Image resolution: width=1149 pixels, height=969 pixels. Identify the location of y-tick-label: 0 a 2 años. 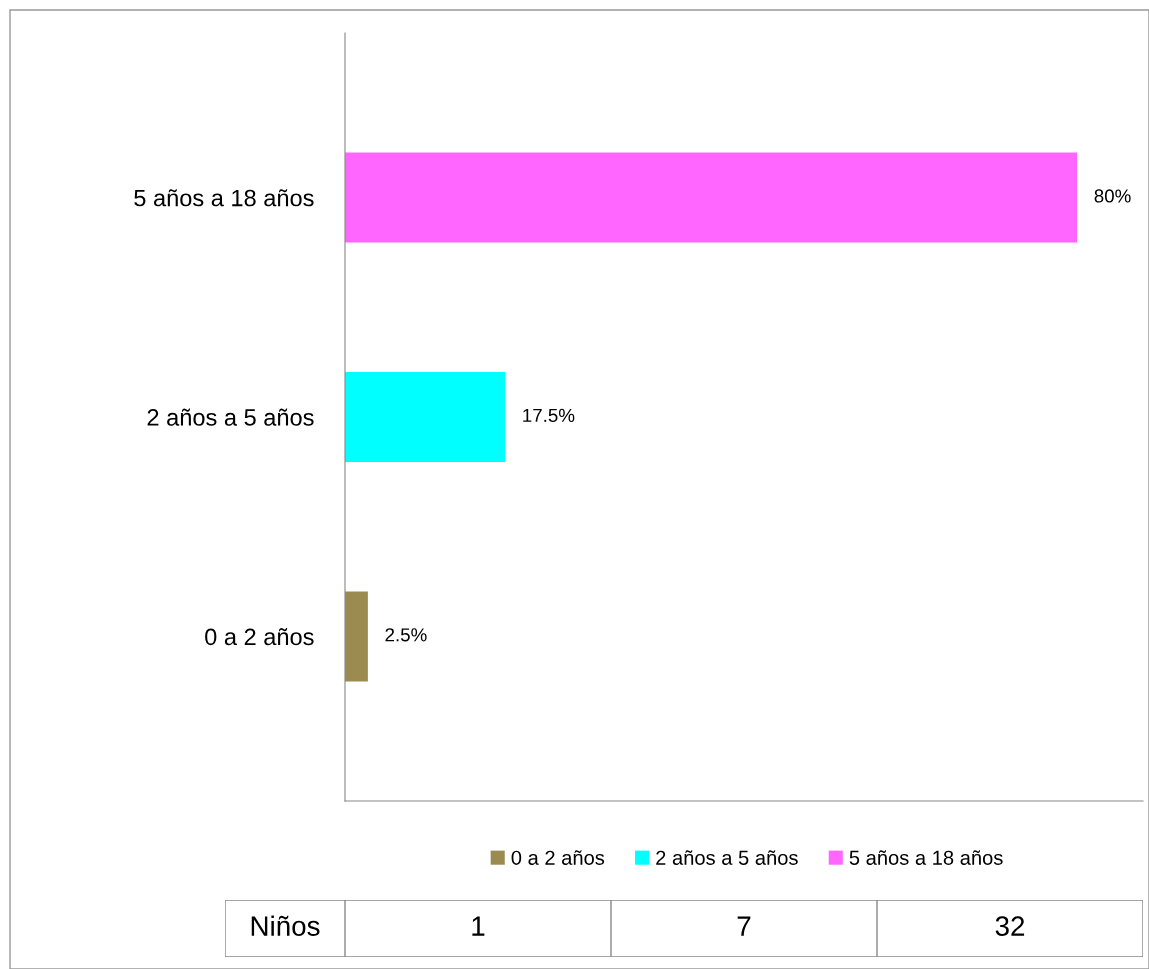
(259, 637).